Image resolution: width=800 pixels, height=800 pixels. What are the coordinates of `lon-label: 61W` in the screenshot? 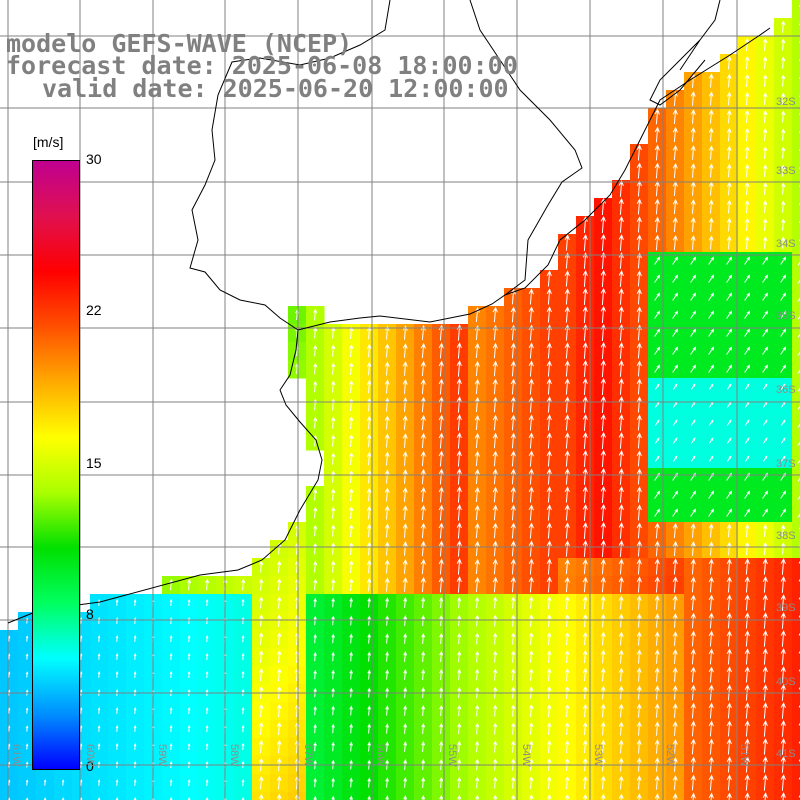 It's located at (16, 755).